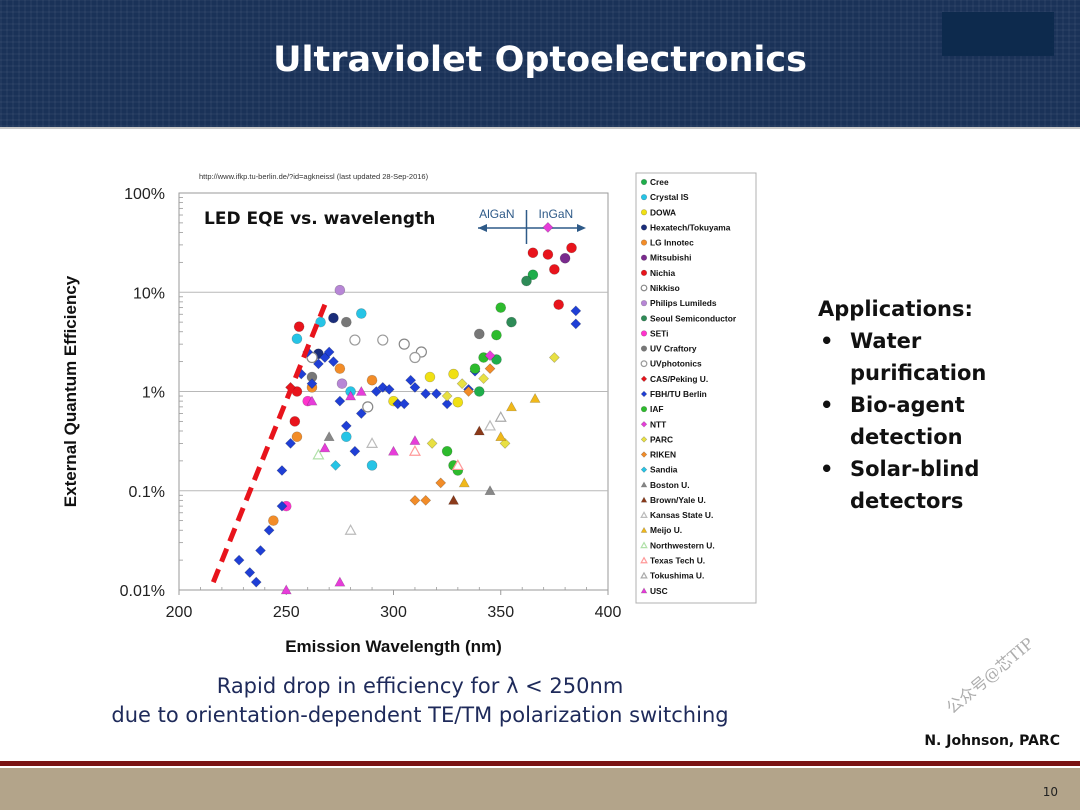 The image size is (1080, 810). What do you see at coordinates (654, 333) in the screenshot?
I see `legend-entry: SETi` at bounding box center [654, 333].